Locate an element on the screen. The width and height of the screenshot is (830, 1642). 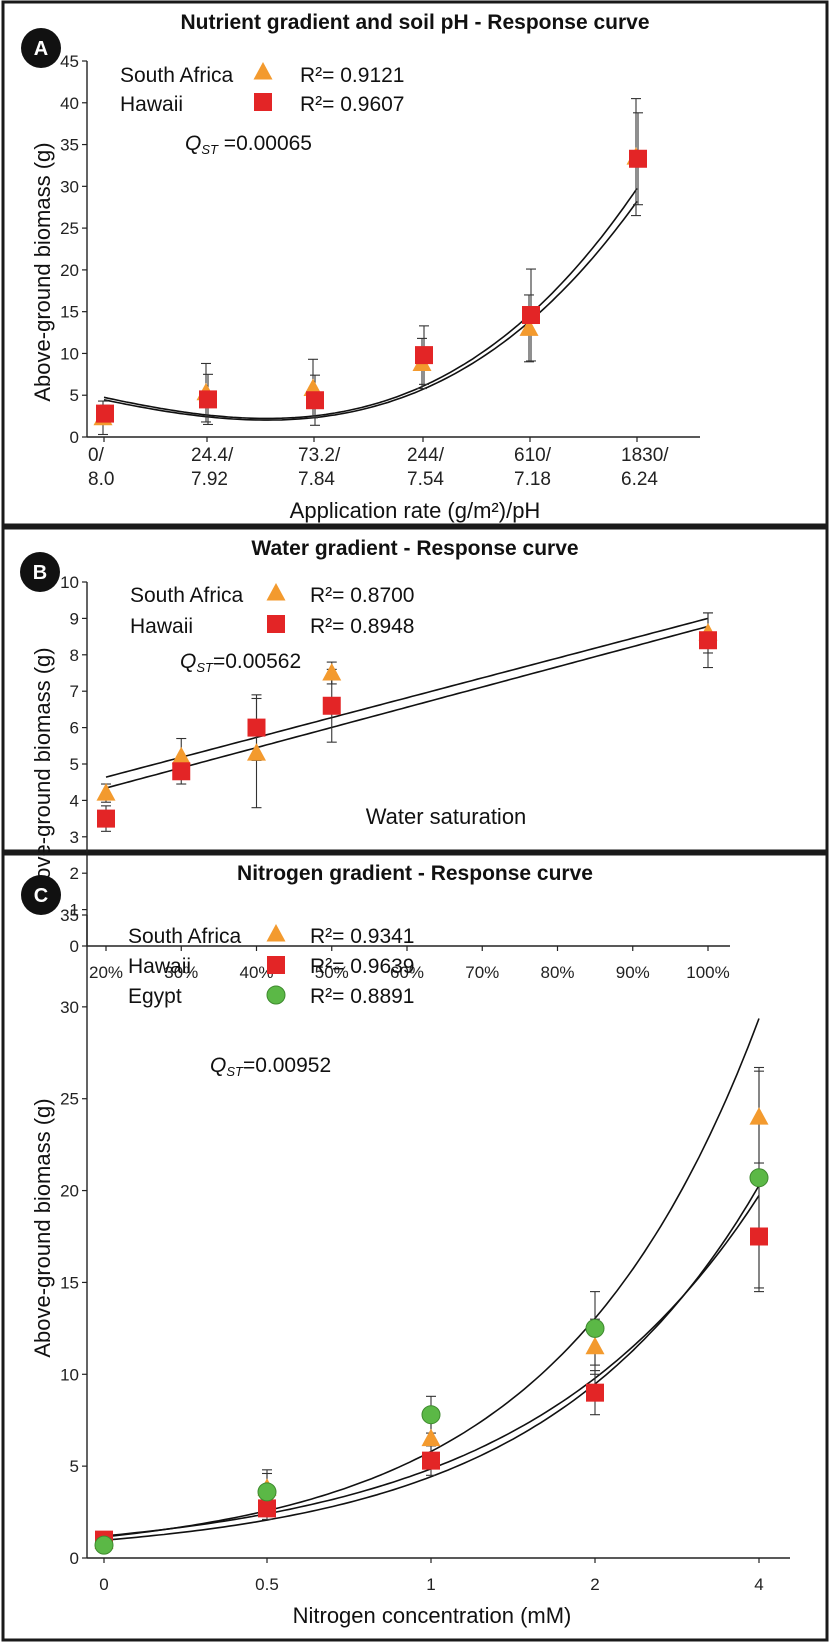
panel-a-ytick-label: 25 is located at coordinates (69, 228).